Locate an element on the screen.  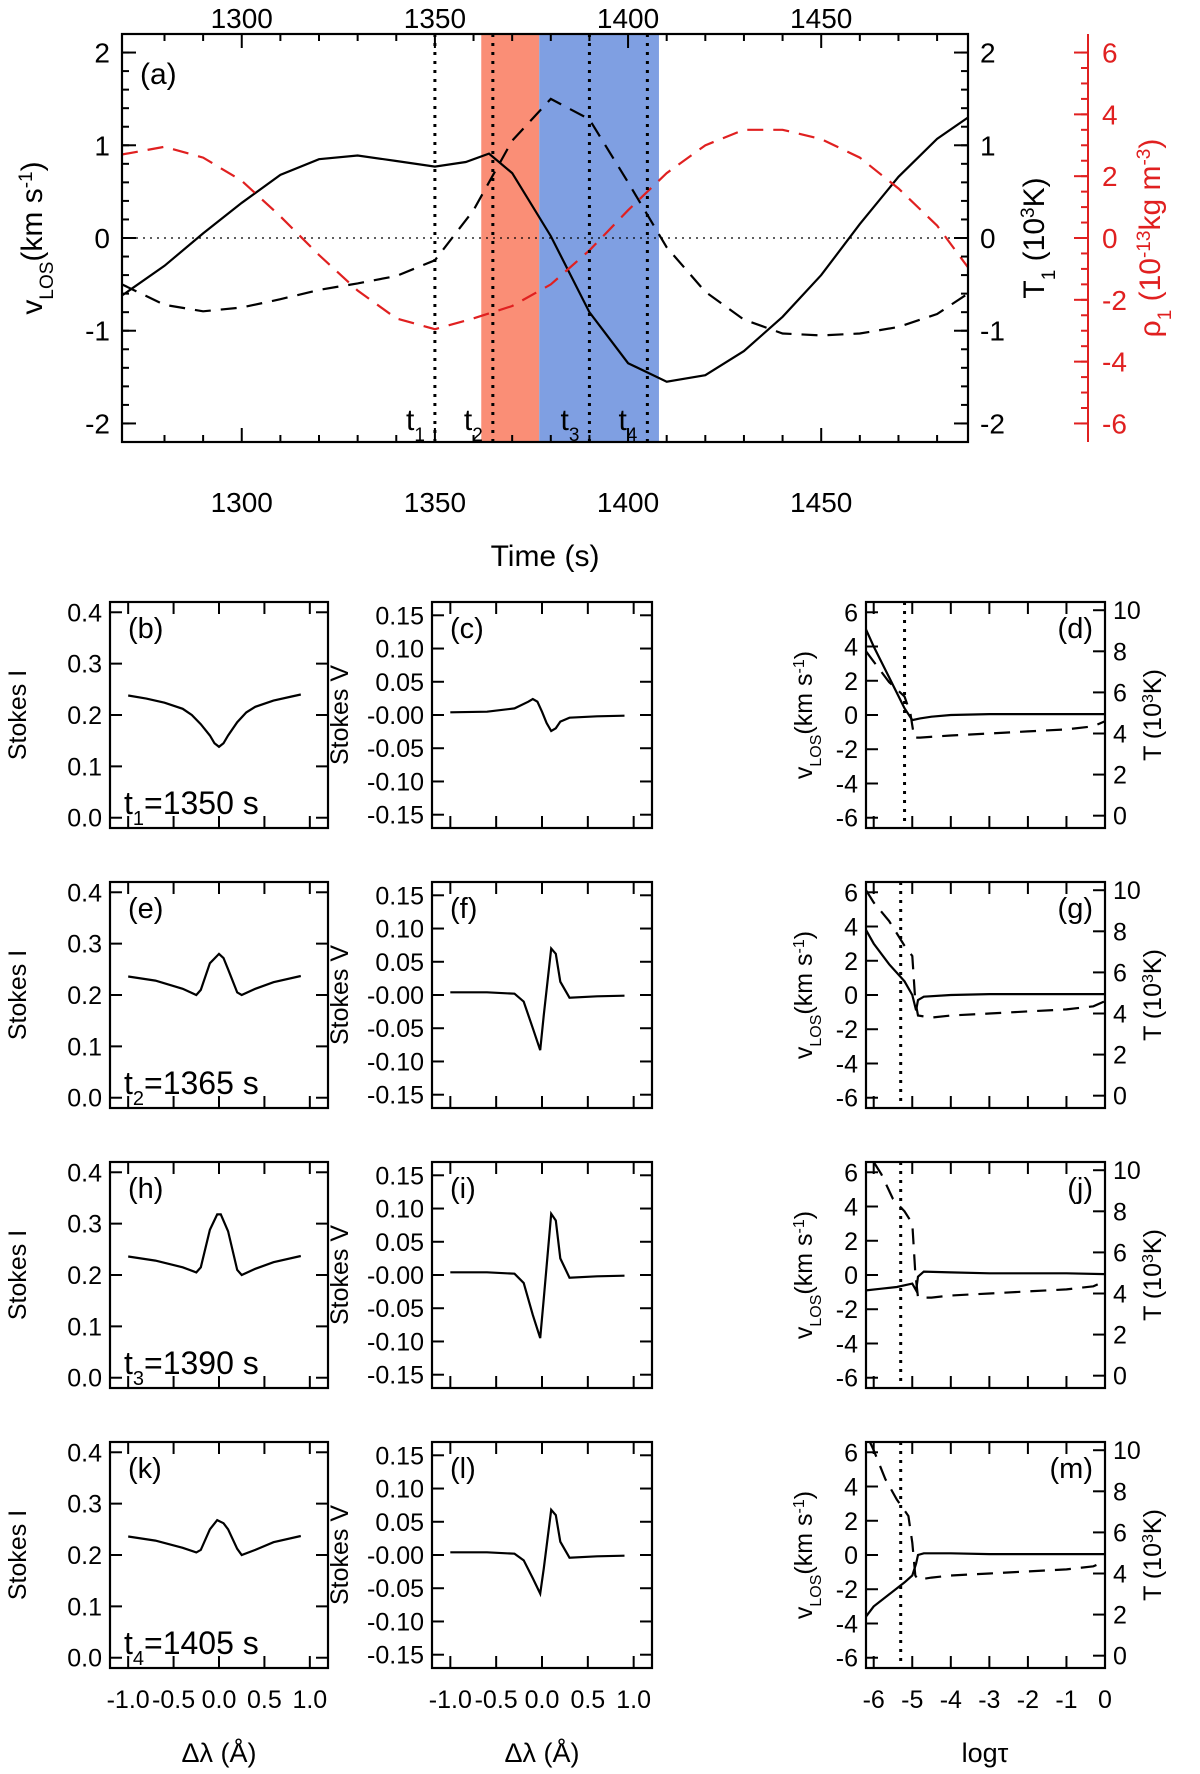
time-label: t1=1350 s is located at coordinates (191, 807).